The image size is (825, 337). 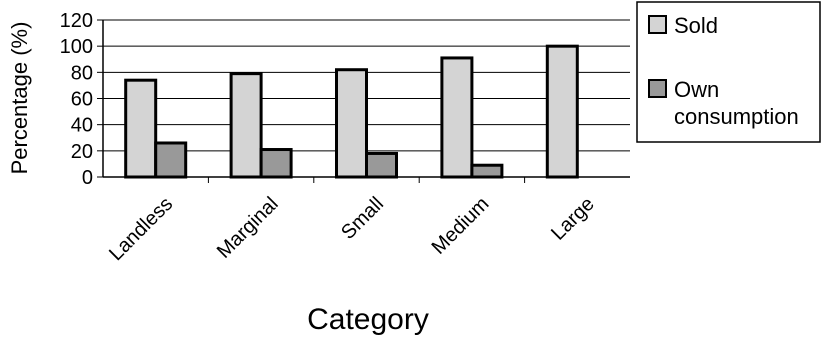 What do you see at coordinates (82, 126) in the screenshot?
I see `y-tick-label: 40` at bounding box center [82, 126].